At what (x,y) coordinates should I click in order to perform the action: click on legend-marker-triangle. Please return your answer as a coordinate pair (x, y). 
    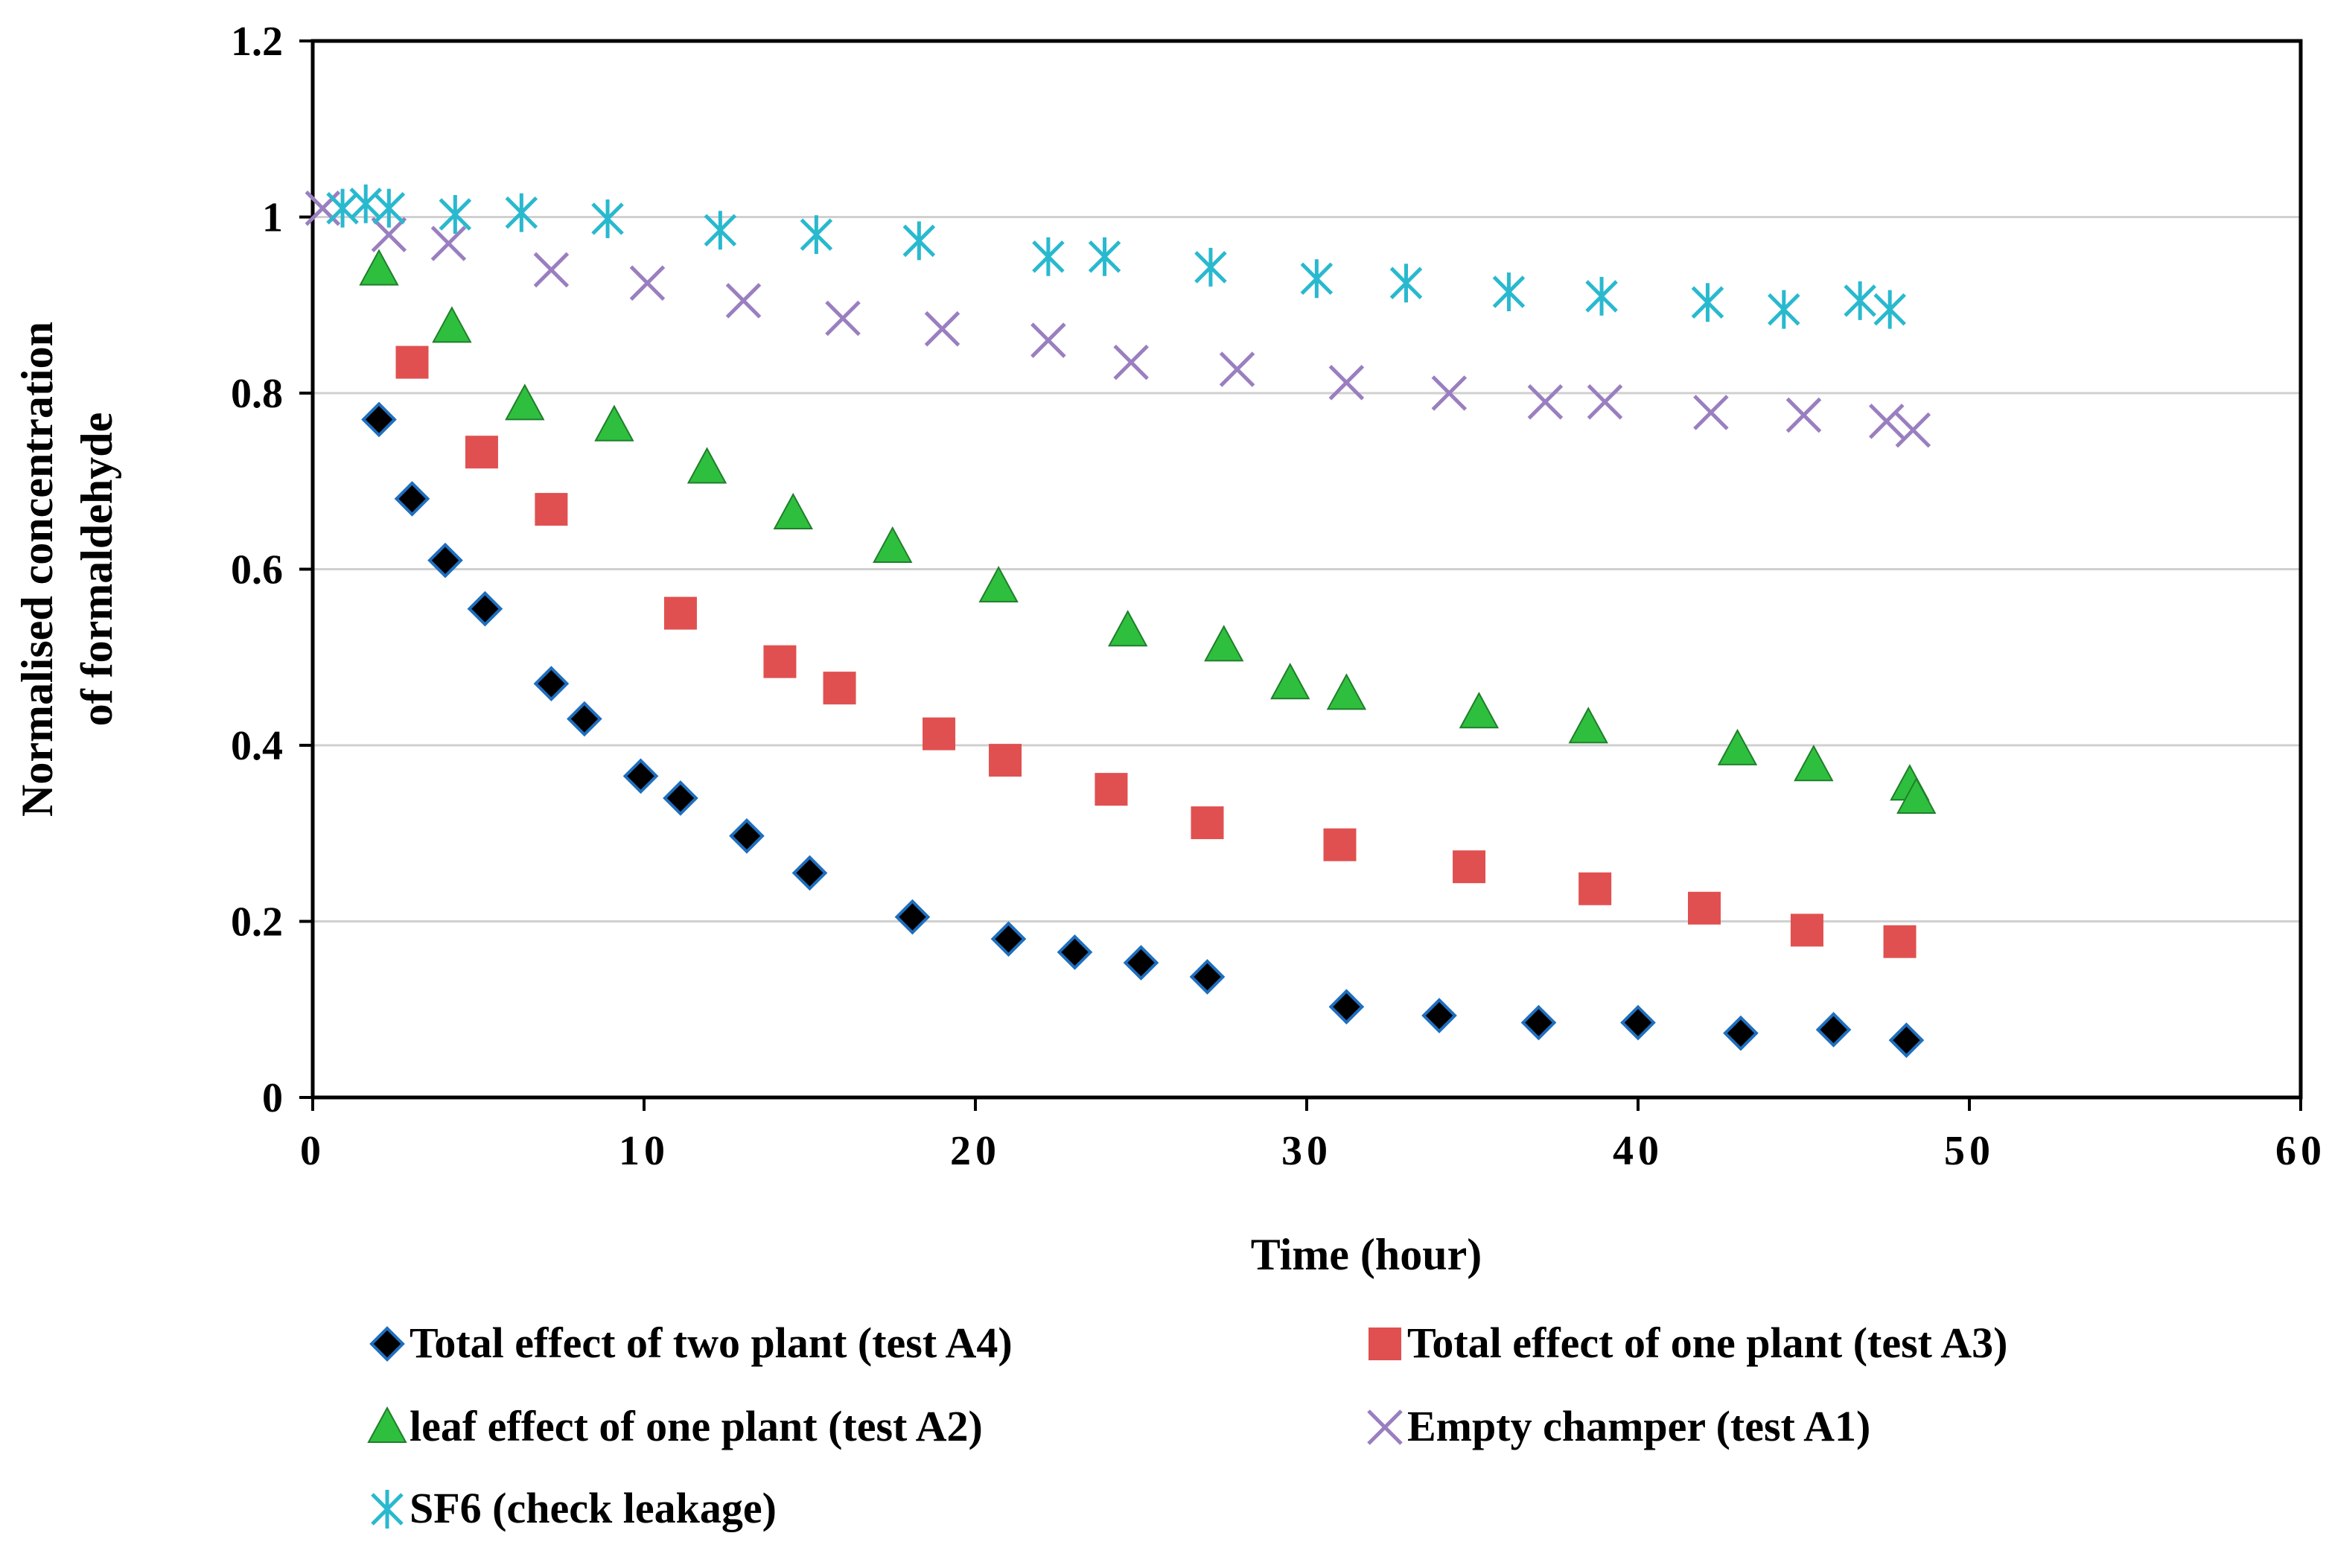
    Looking at the image, I should click on (387, 1424).